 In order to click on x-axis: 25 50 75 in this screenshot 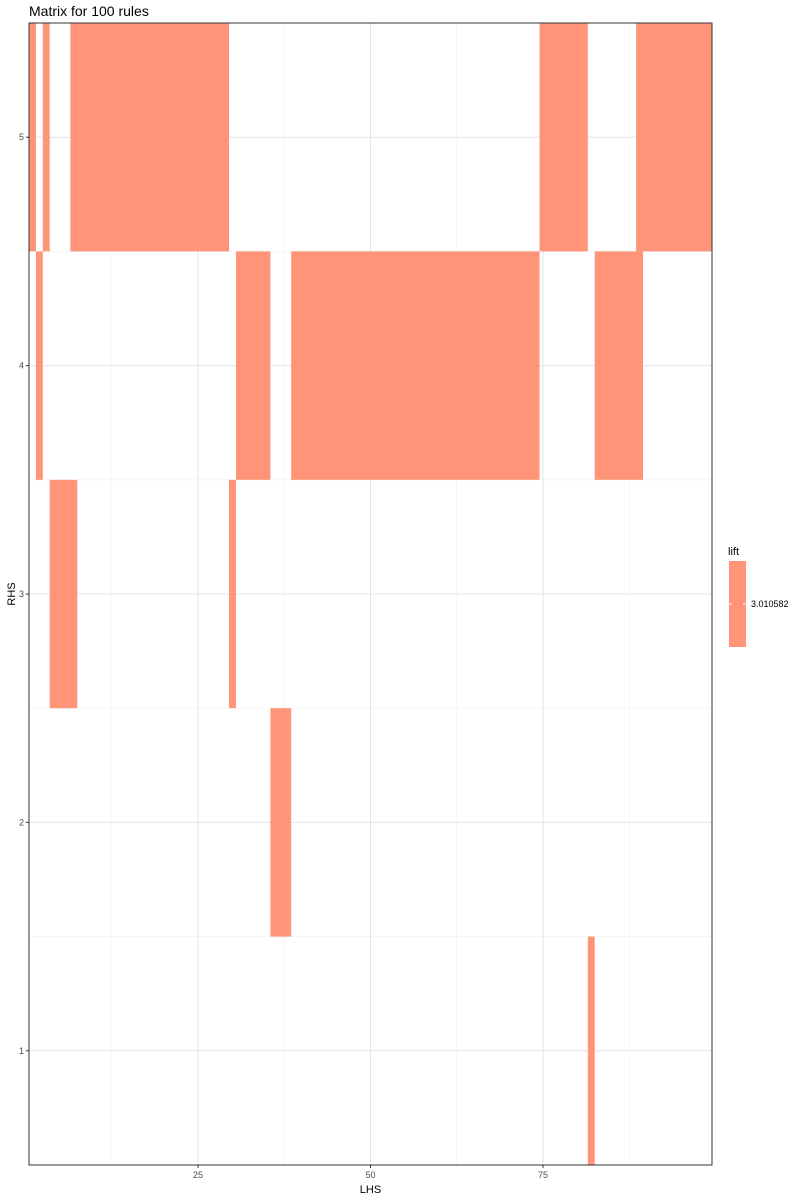, I will do `click(370, 1172)`.